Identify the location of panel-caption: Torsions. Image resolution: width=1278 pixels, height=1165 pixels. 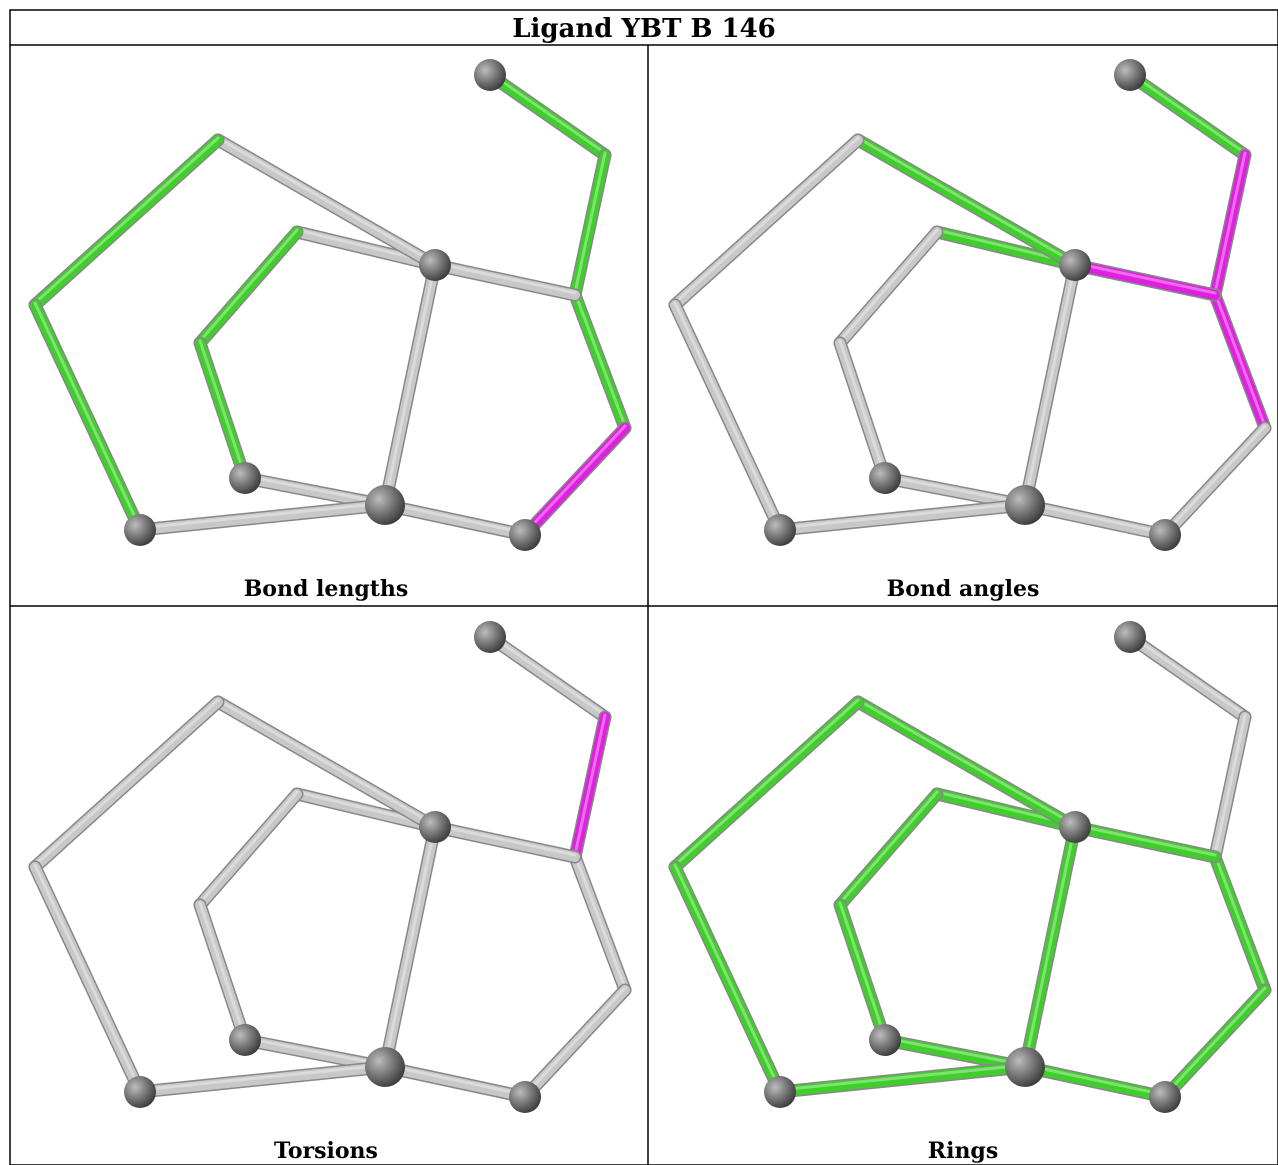
(326, 1151).